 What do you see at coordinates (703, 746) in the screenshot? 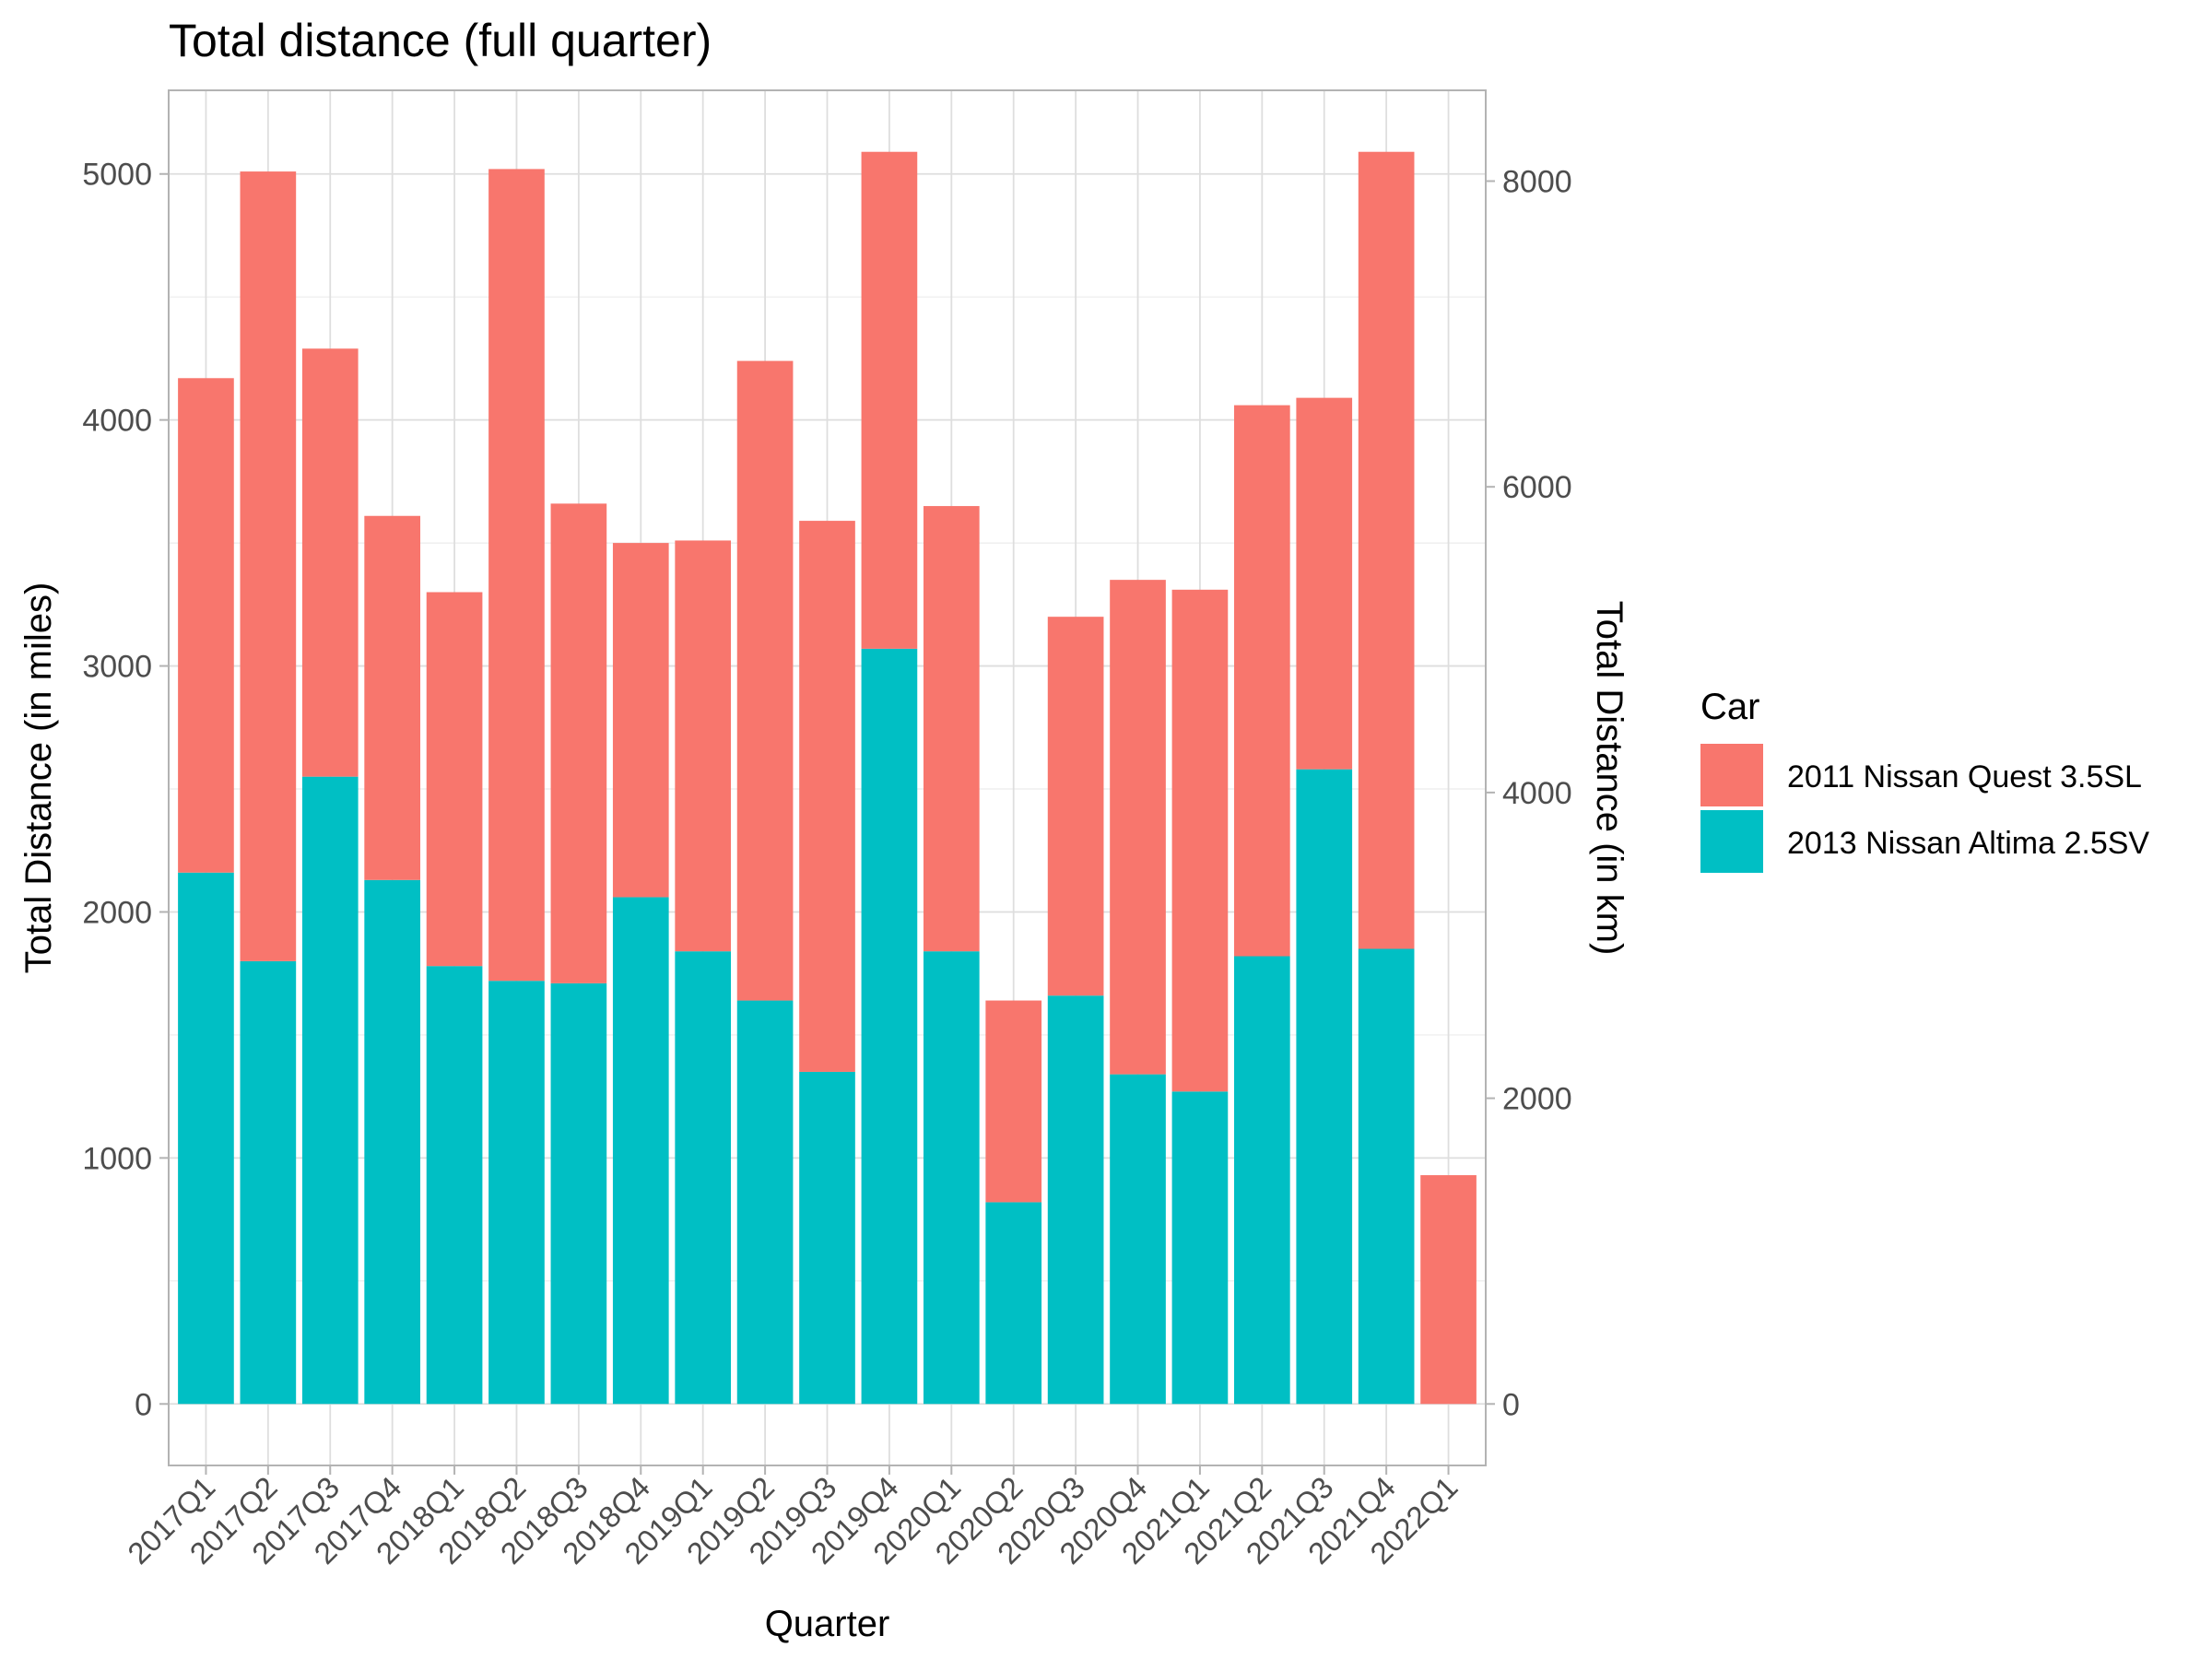
I see `bar-2019Q1-quest` at bounding box center [703, 746].